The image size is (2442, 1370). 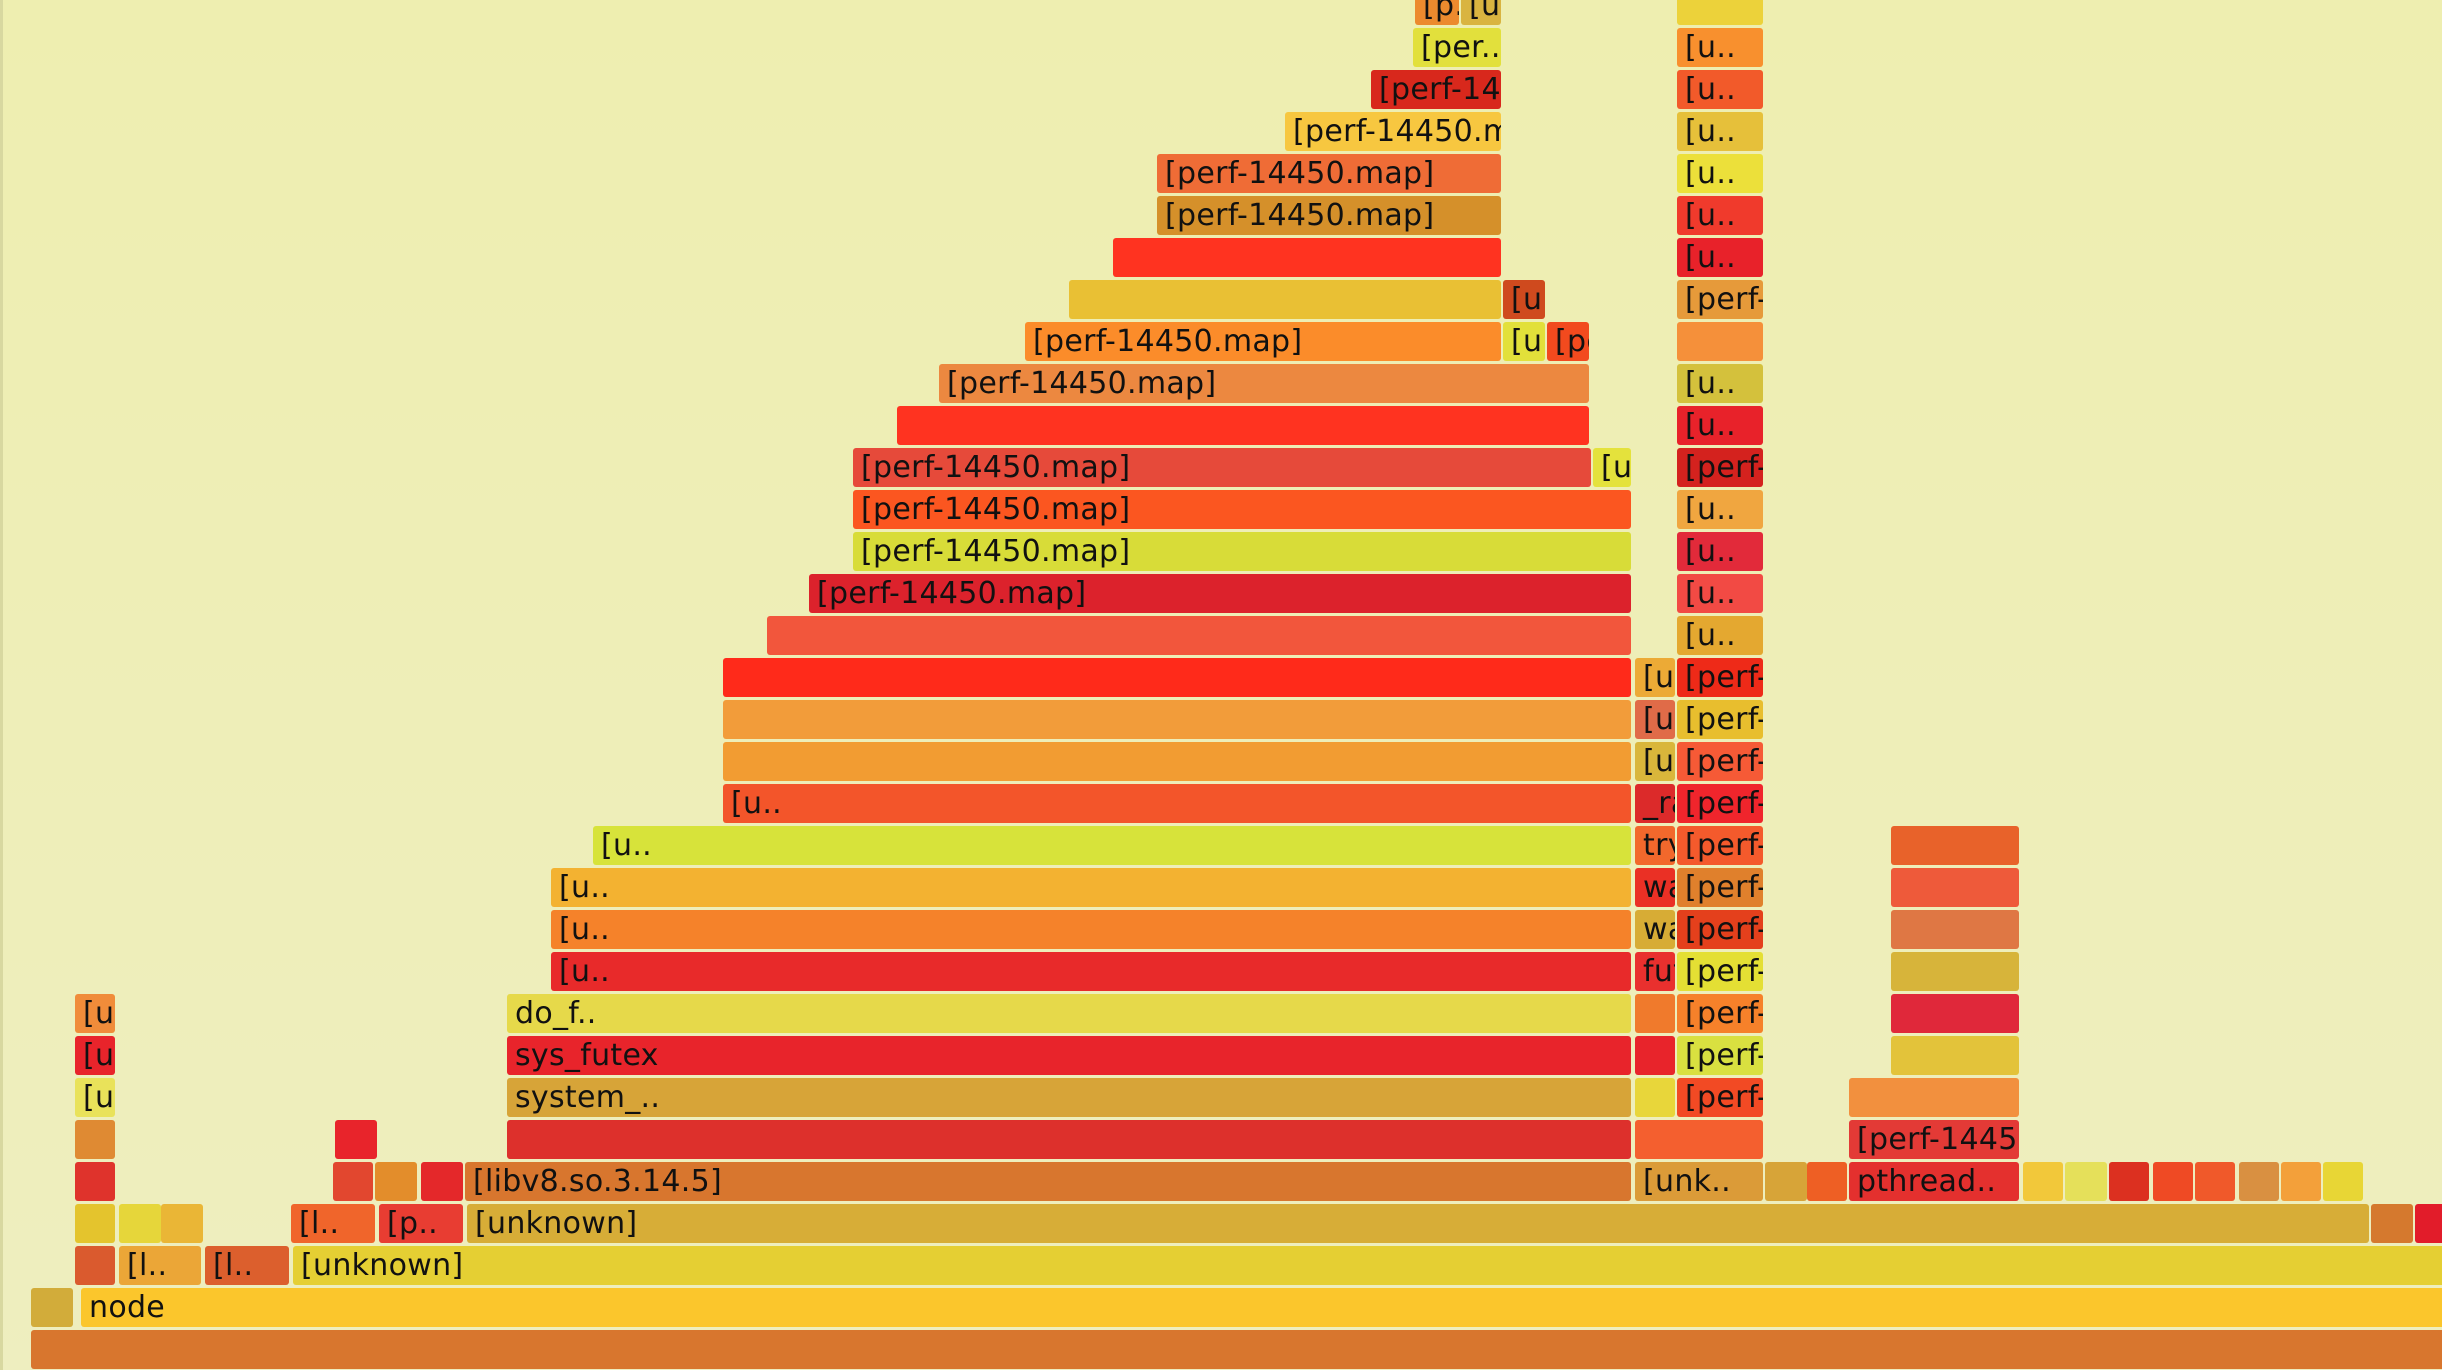 I want to click on frame-f1, so click(x=1699, y=1139).